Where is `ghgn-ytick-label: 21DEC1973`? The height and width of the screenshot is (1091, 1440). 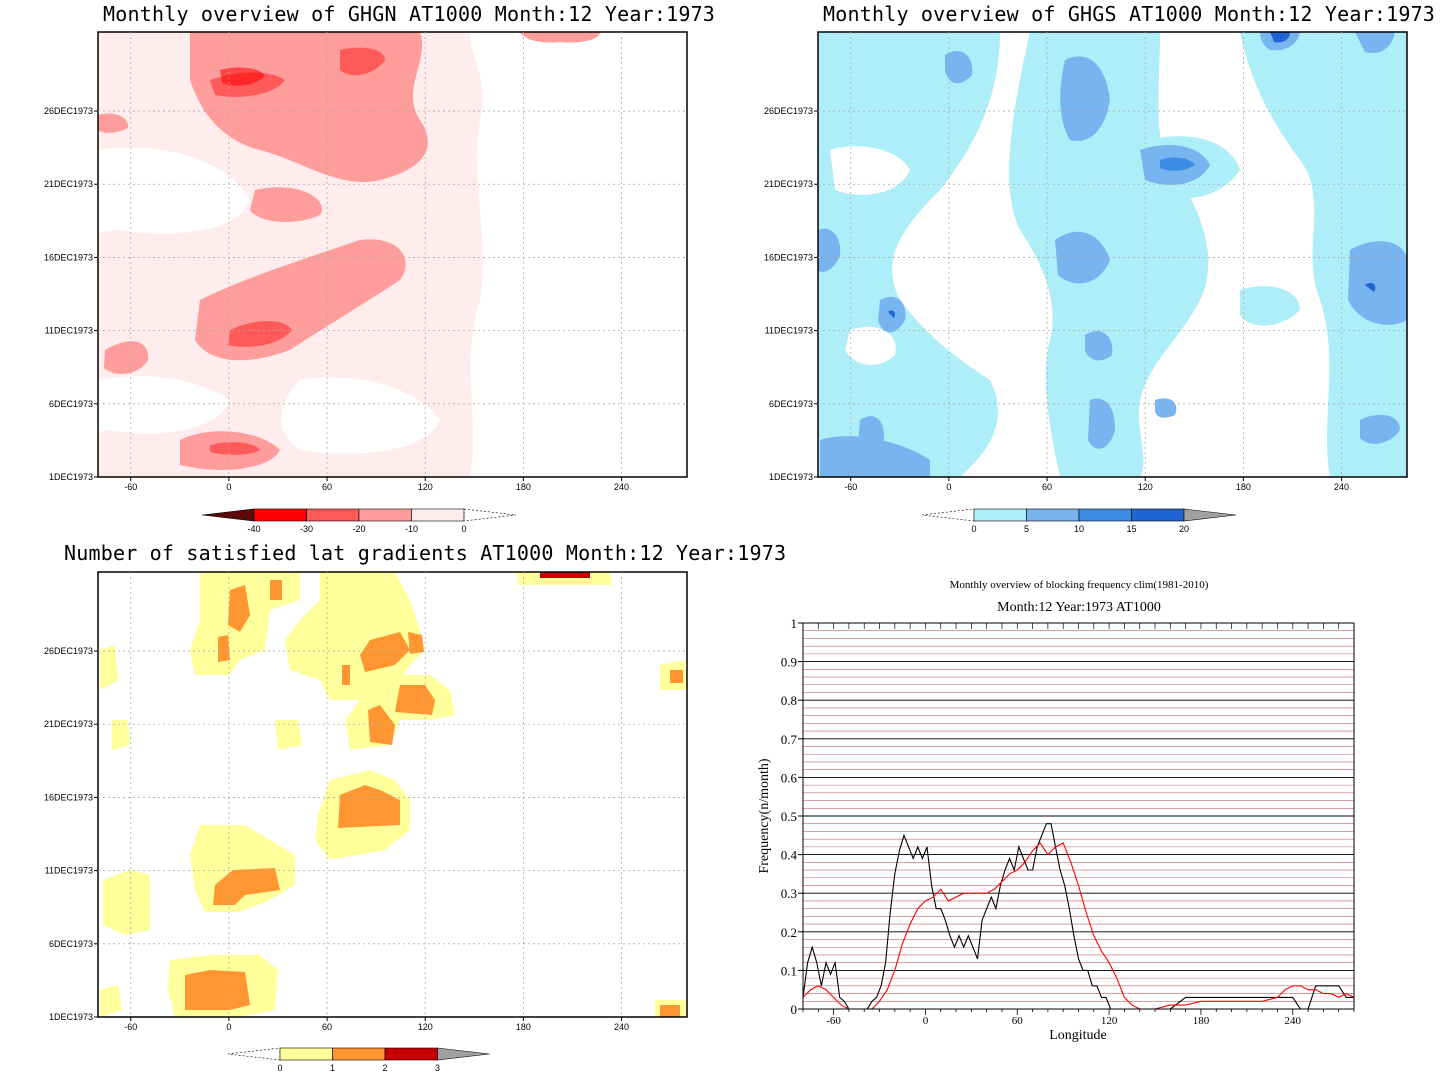
ghgn-ytick-label: 21DEC1973 is located at coordinates (68, 184).